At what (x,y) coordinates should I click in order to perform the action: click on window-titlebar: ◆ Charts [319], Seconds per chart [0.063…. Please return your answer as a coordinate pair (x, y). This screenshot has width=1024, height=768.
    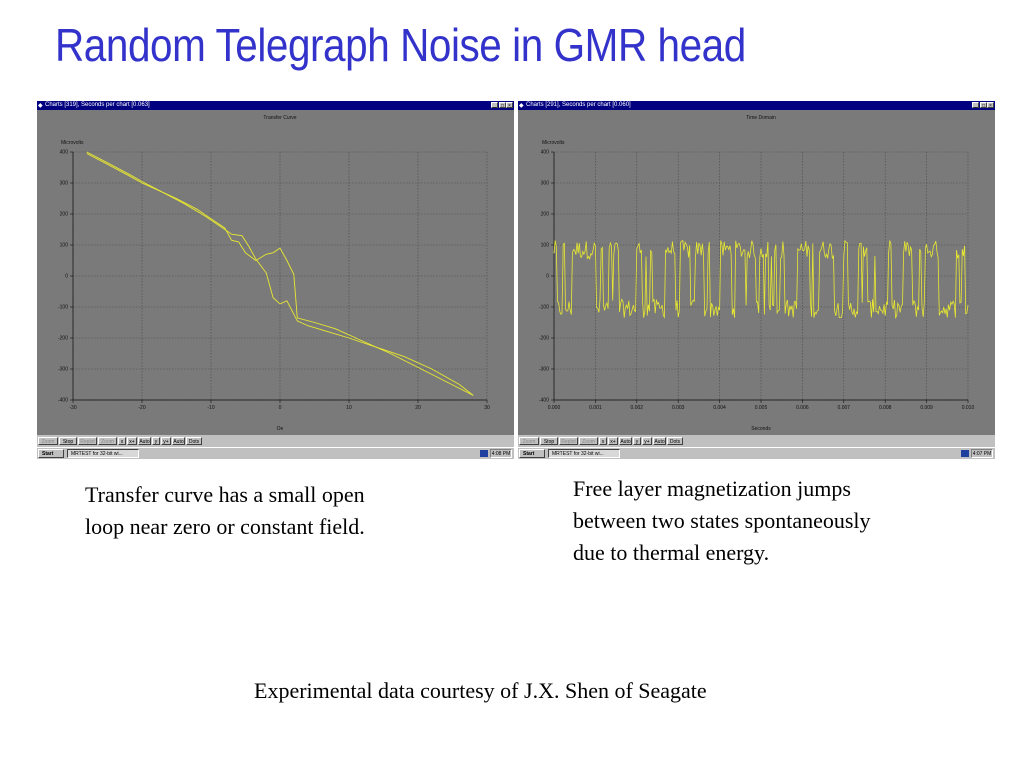
    Looking at the image, I should click on (275, 105).